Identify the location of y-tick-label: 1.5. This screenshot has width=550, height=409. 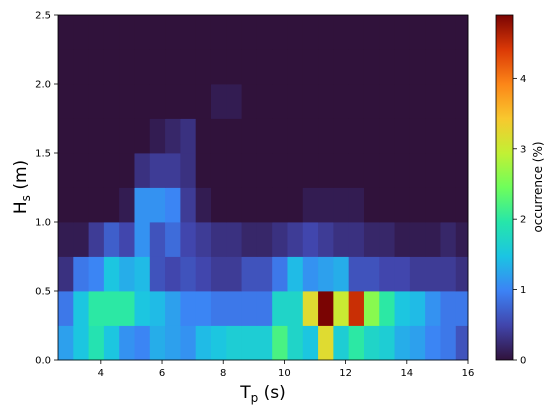
(43, 154).